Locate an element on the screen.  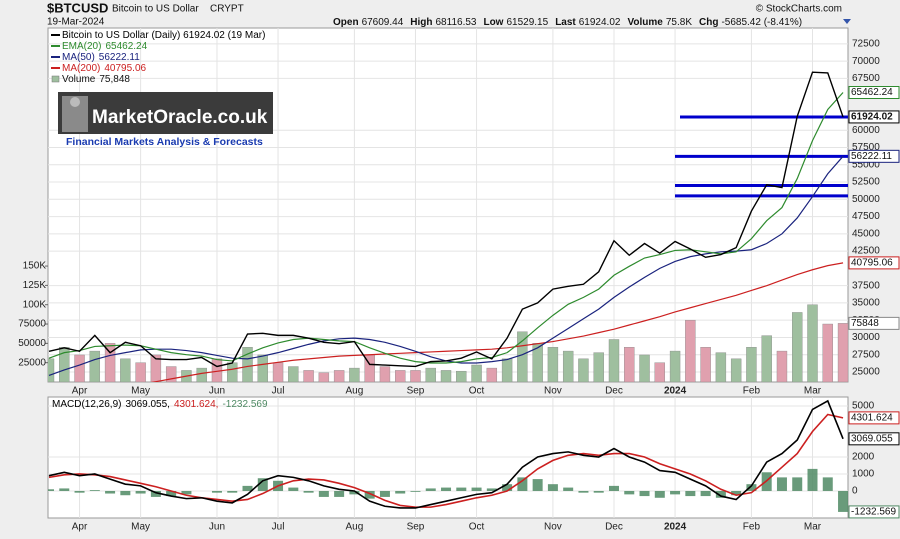
quote-value: 68116.53 is located at coordinates (456, 22).